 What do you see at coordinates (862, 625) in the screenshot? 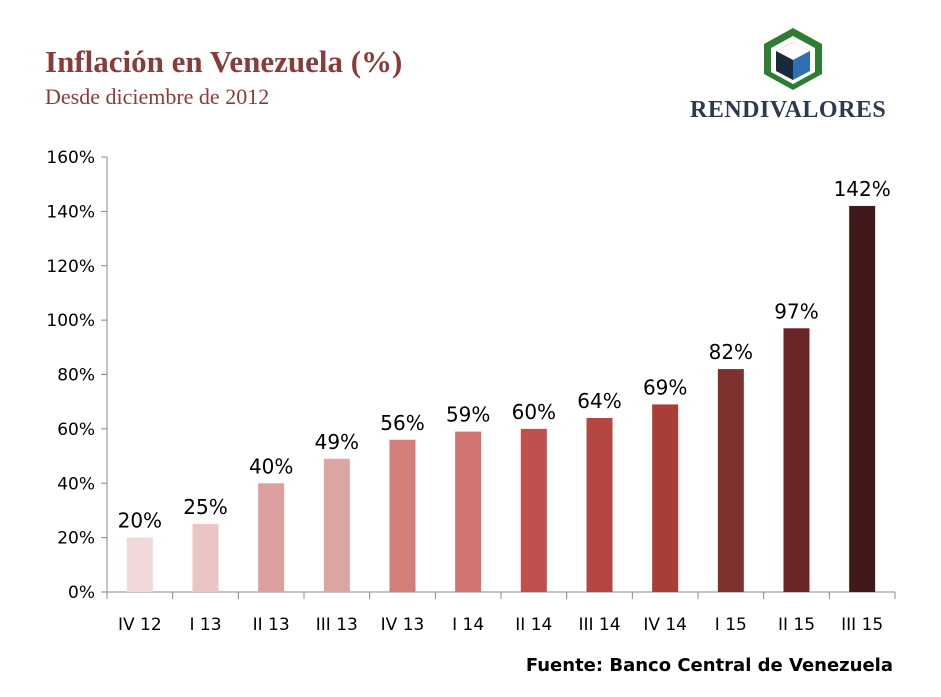
I see `x-tick-label: III 15` at bounding box center [862, 625].